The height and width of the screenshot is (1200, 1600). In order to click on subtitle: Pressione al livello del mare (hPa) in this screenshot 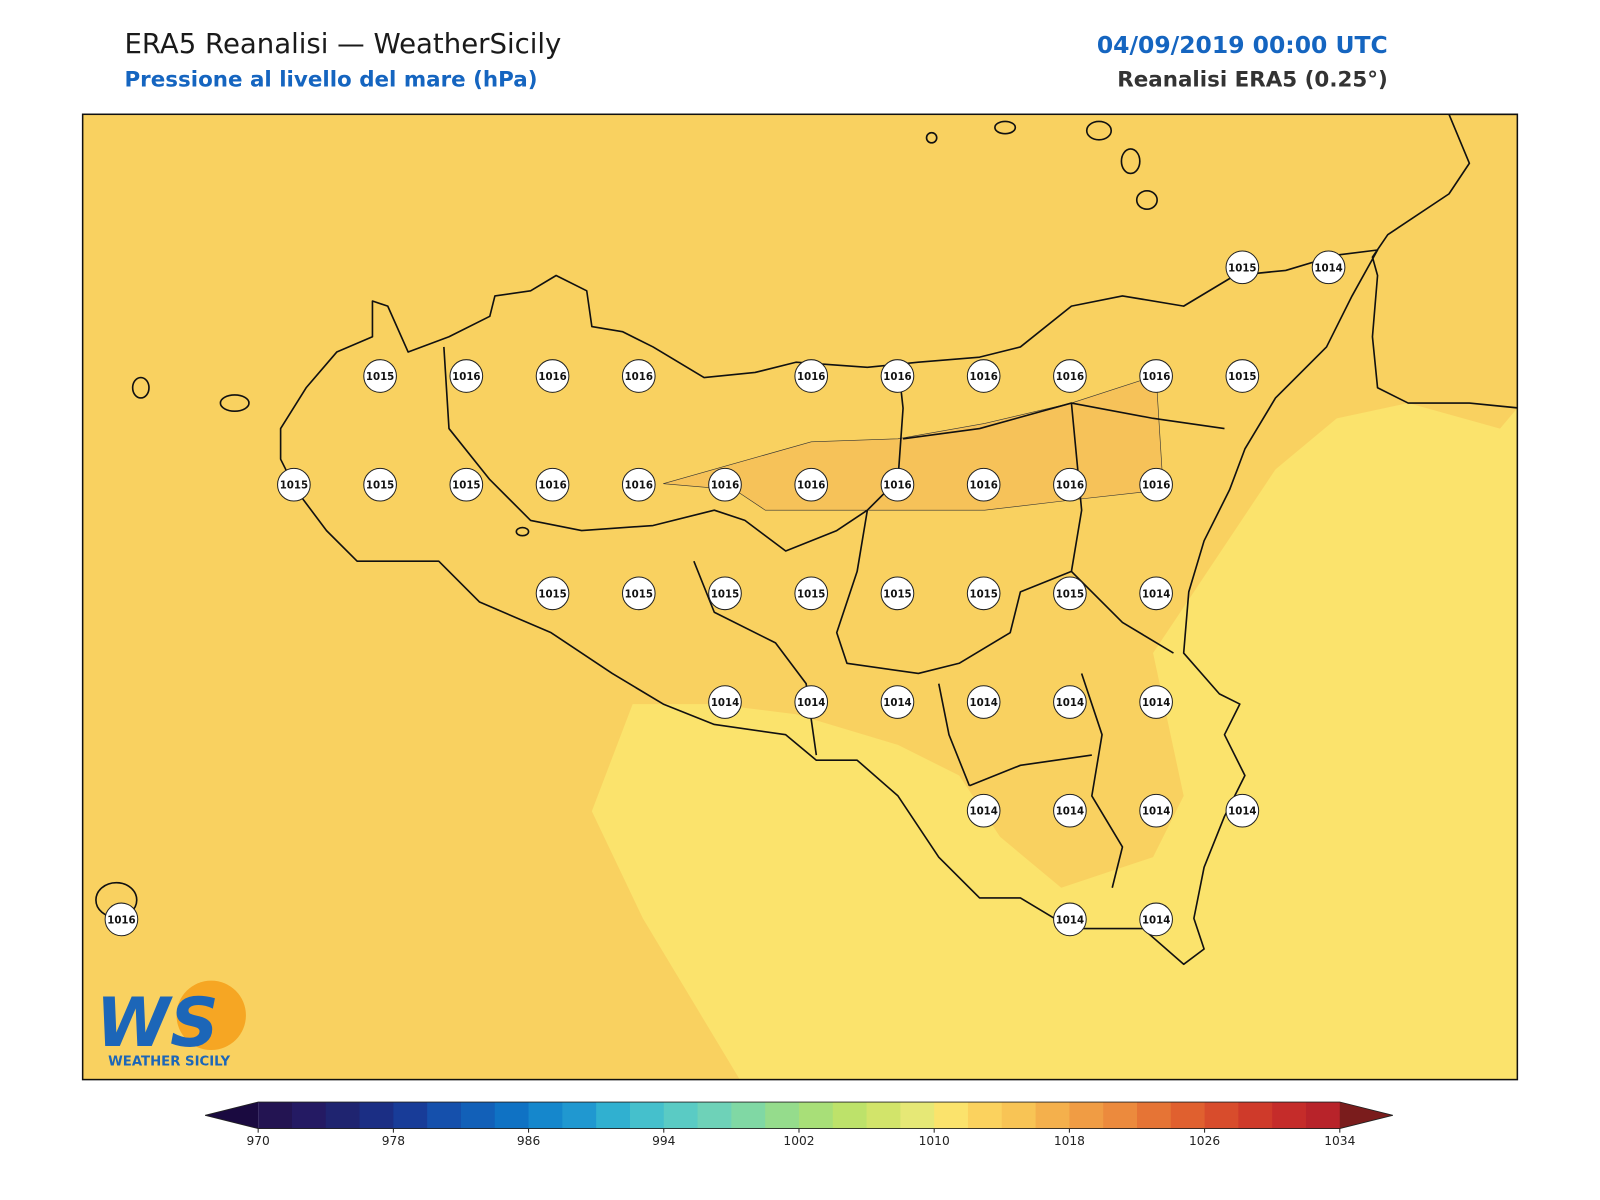, I will do `click(330, 80)`.